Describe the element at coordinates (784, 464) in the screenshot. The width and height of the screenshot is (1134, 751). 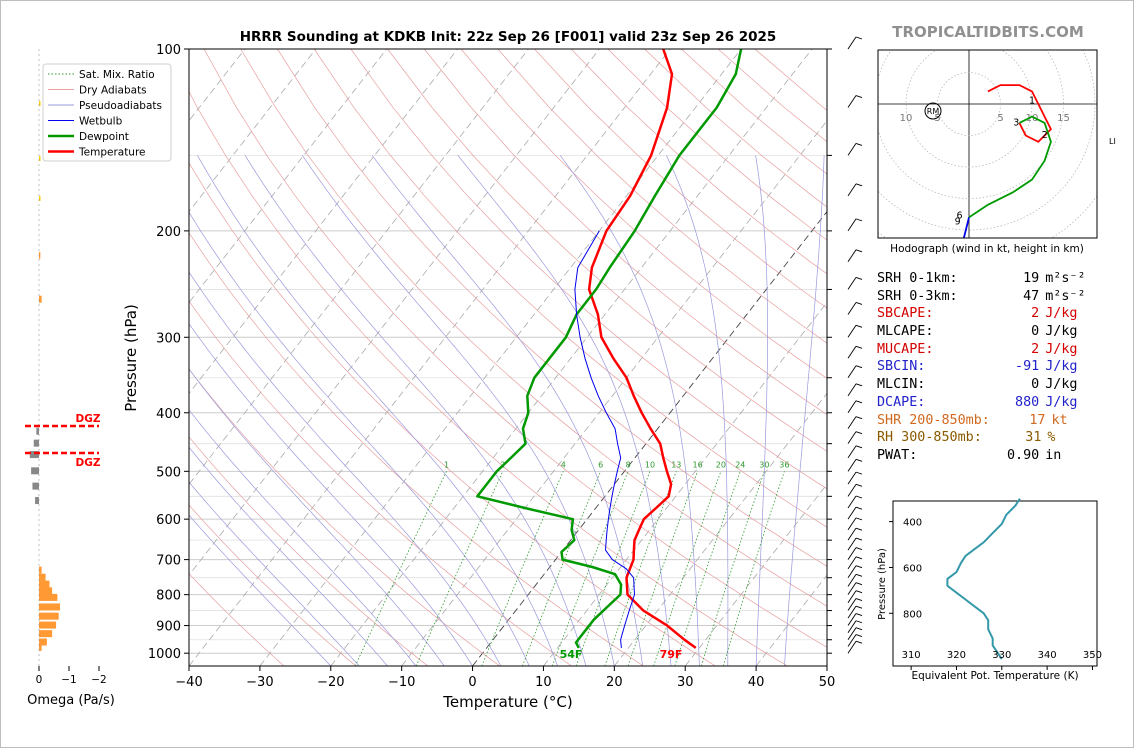
I see `mixing-ratio-label: 36` at that location.